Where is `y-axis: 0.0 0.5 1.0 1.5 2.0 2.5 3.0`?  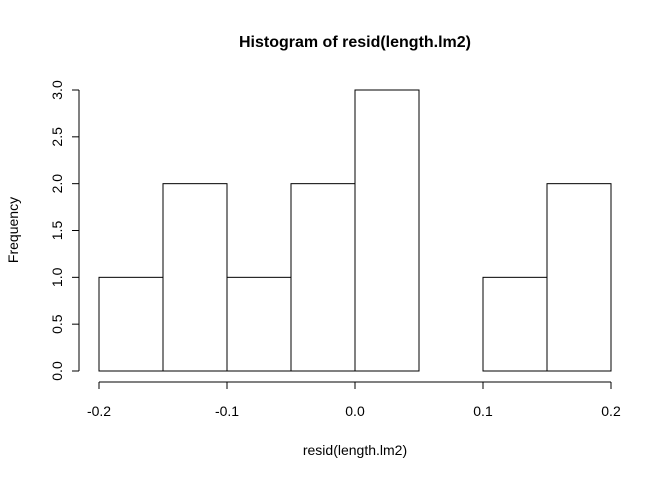
y-axis: 0.0 0.5 1.0 1.5 2.0 2.5 3.0 is located at coordinates (64, 230).